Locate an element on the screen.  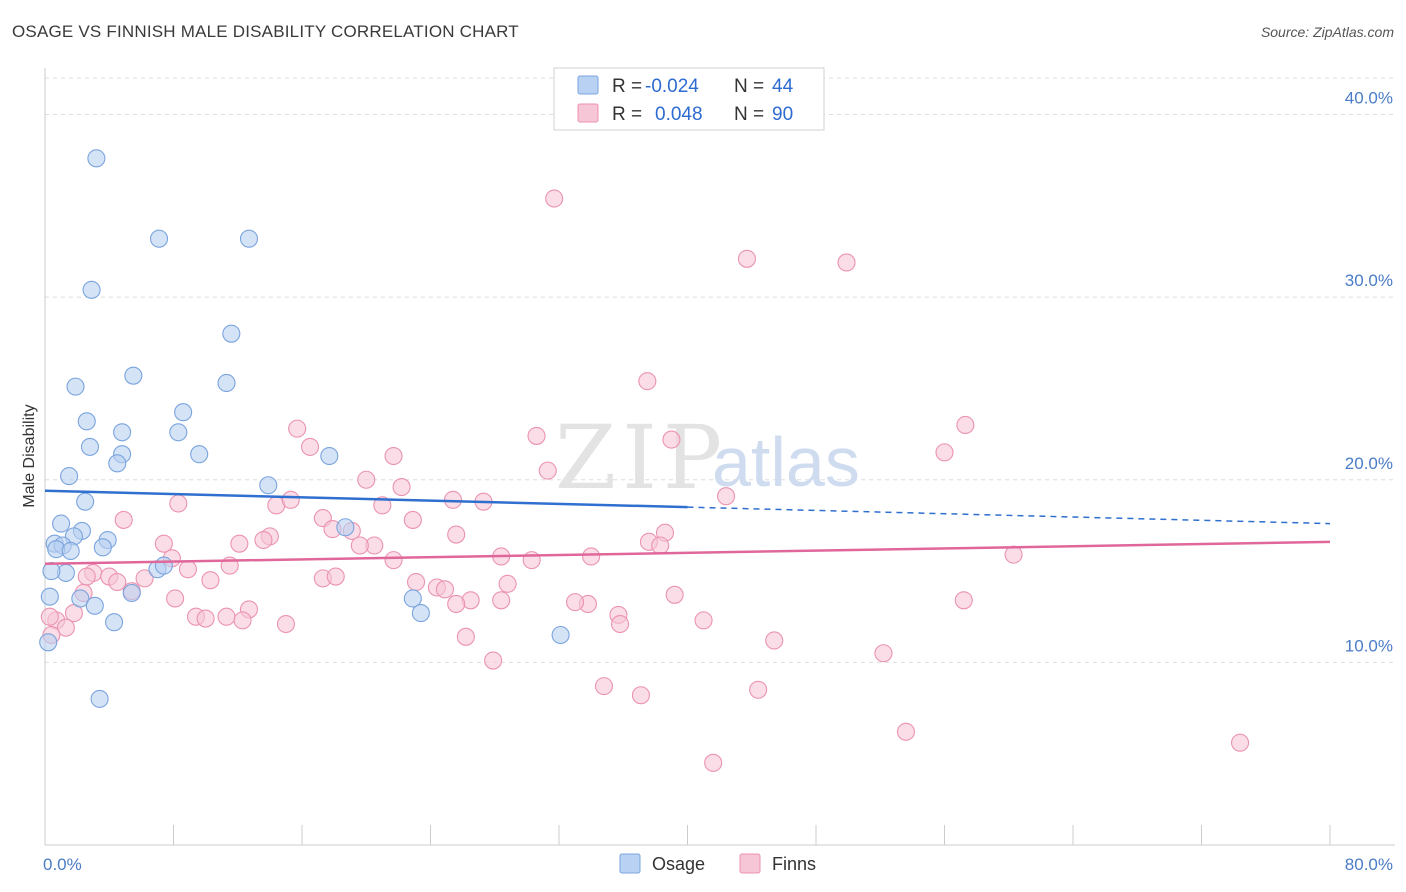
legend-swatch-osage-bottom is located at coordinates (630, 863).